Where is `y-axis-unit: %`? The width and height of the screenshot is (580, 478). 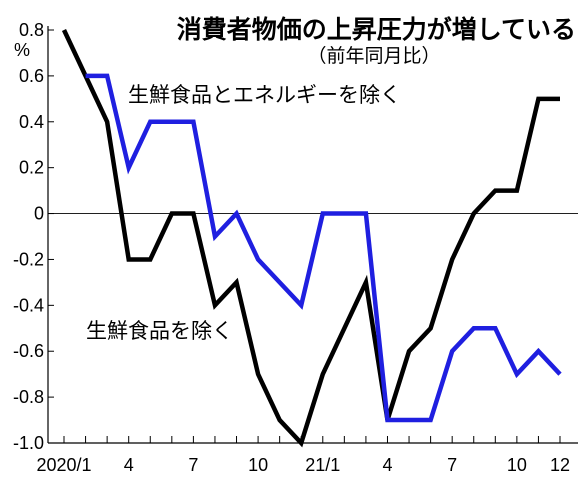 y-axis-unit: % is located at coordinates (22, 50).